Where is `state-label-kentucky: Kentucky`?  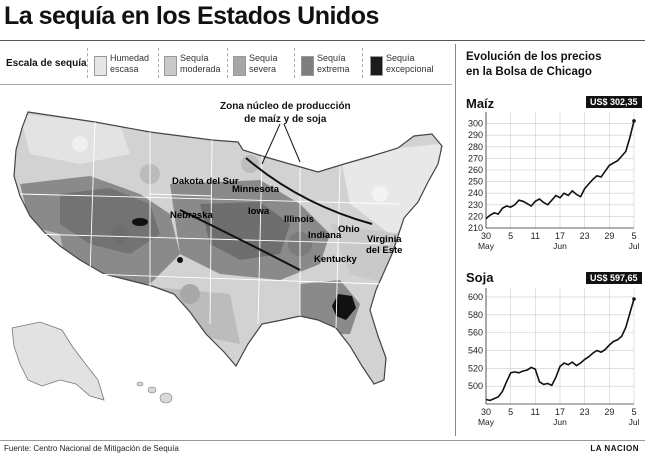 state-label-kentucky: Kentucky is located at coordinates (335, 259).